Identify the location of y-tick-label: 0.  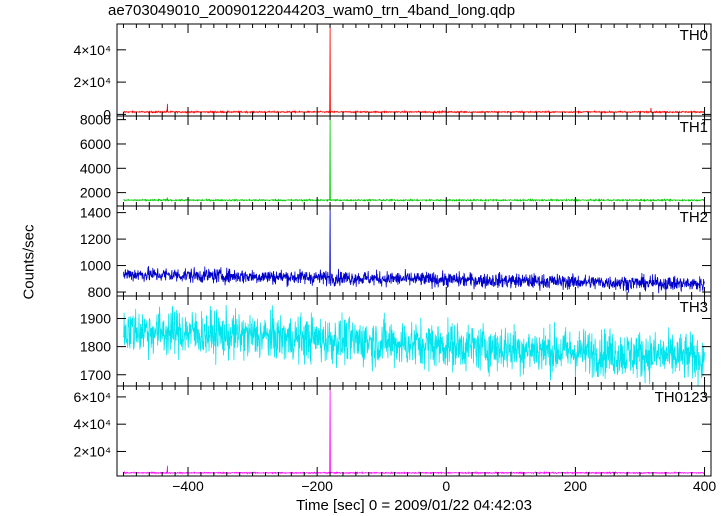
(107, 114).